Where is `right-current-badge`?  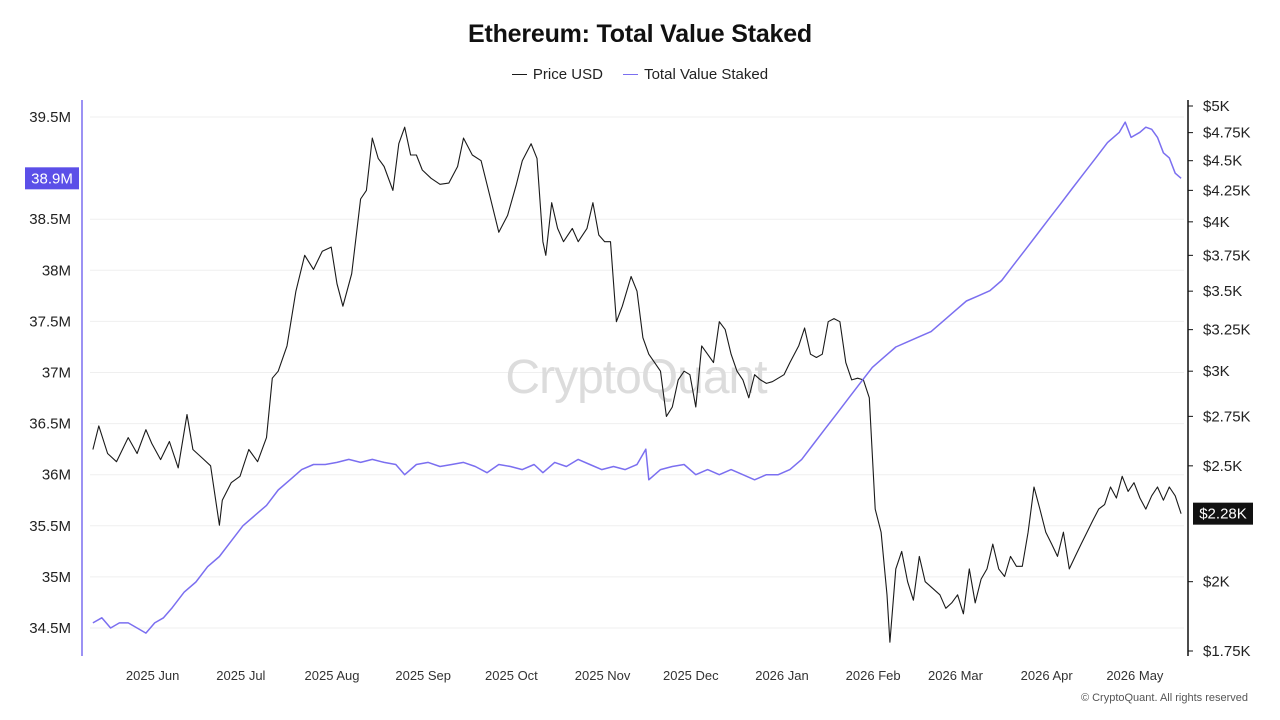
right-current-badge is located at coordinates (1223, 513).